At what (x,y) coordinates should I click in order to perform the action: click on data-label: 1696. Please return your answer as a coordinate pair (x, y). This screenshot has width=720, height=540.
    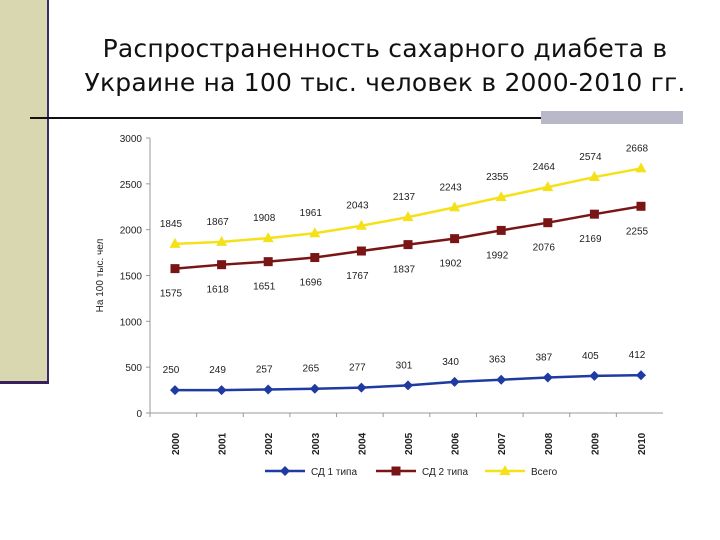
    Looking at the image, I should click on (311, 283).